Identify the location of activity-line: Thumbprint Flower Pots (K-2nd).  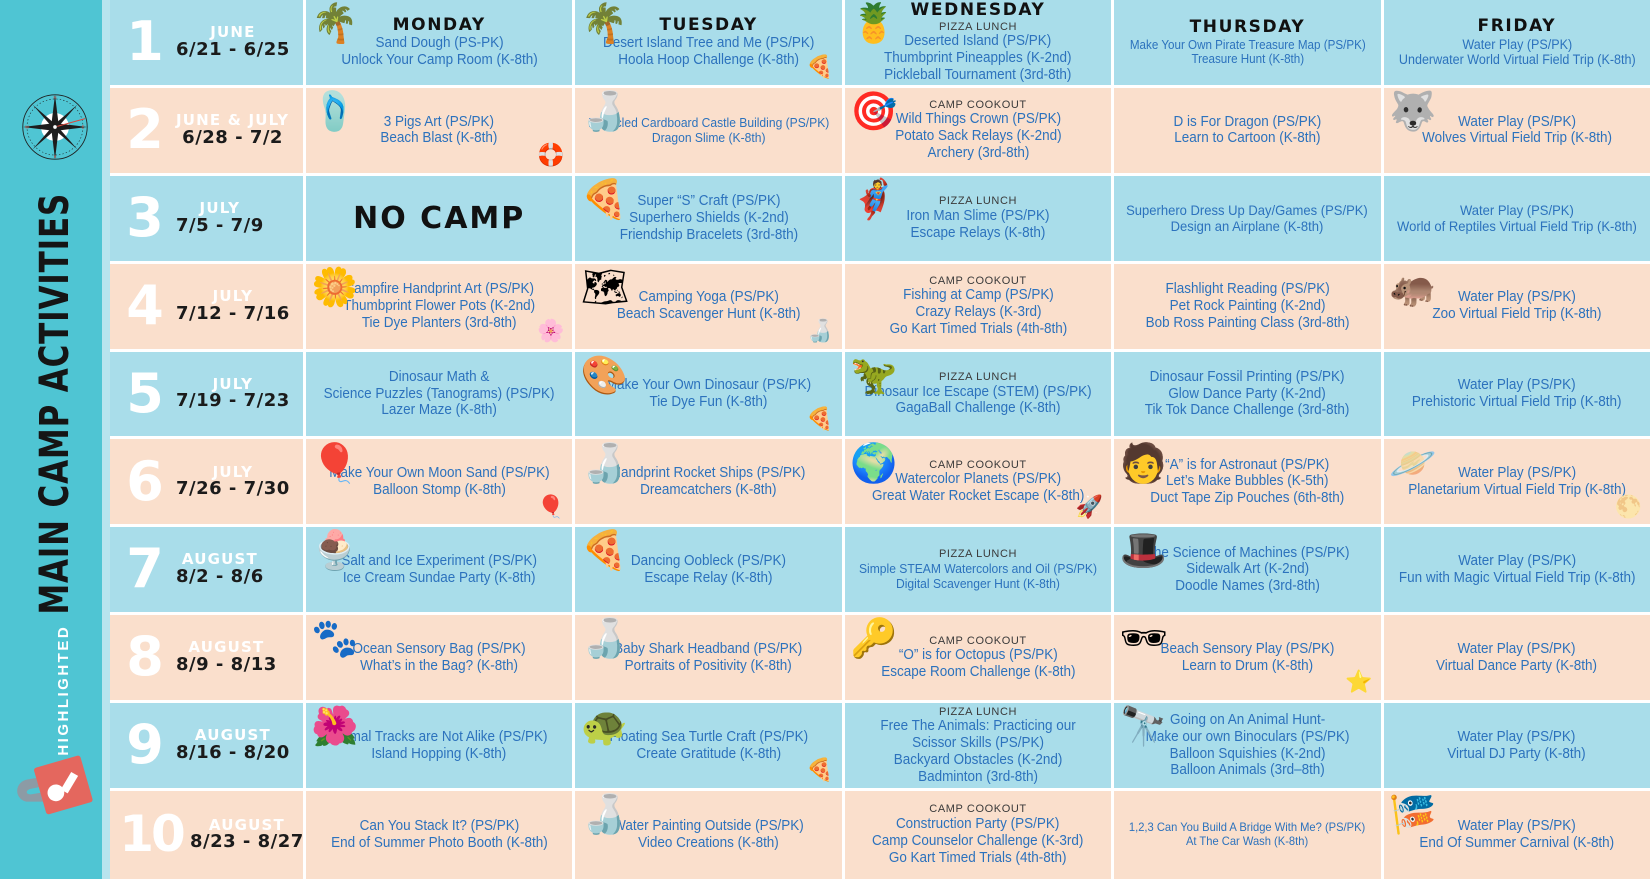
(439, 305).